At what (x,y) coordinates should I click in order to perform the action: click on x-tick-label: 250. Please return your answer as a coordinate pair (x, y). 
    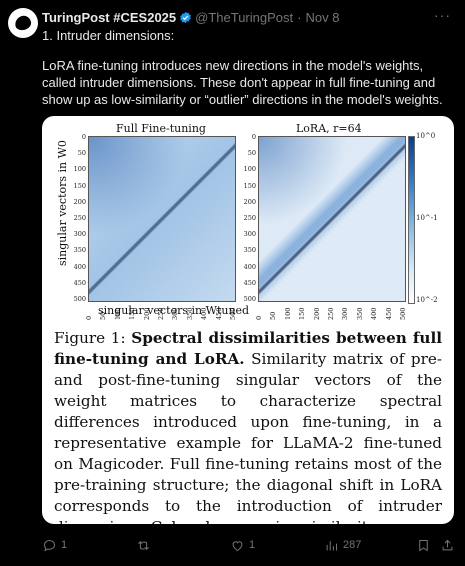
    Looking at the image, I should click on (331, 313).